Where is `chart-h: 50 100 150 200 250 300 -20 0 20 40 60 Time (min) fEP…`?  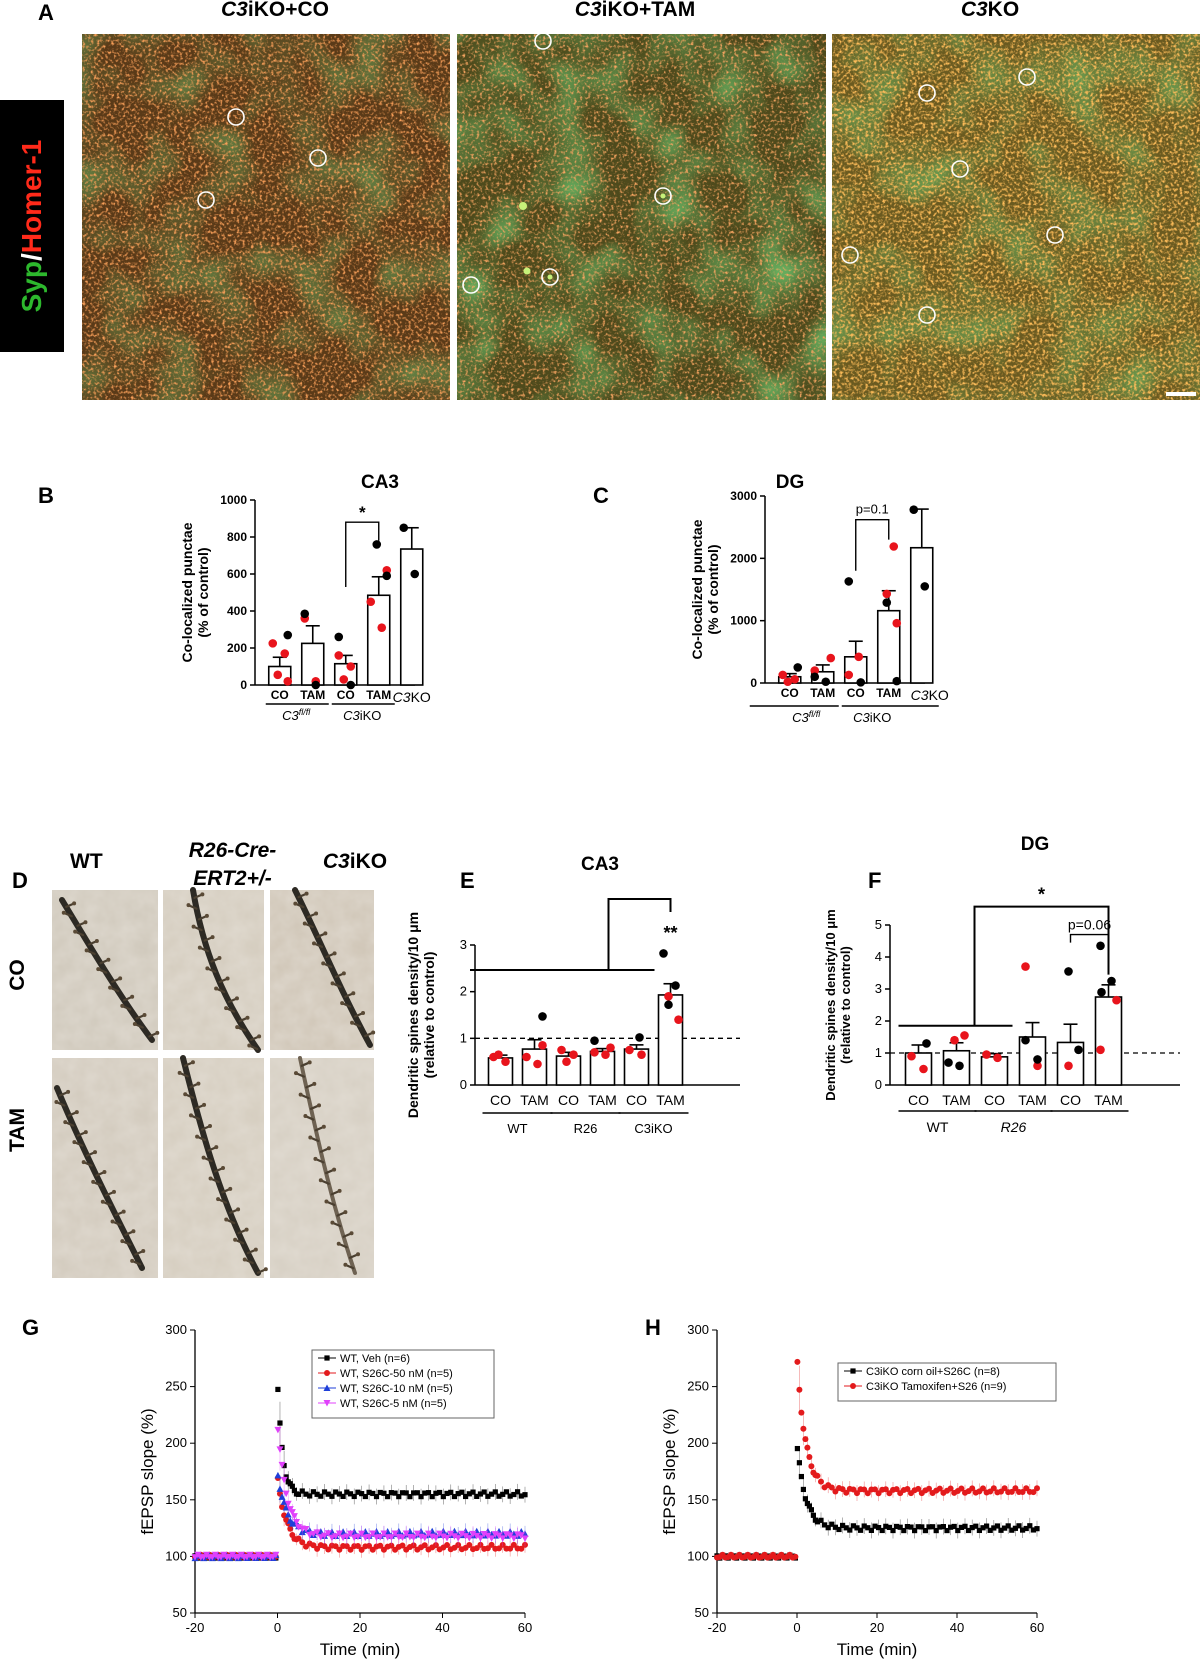 chart-h: 50 100 150 200 250 300 -20 0 20 40 60 Time (min) fEP… is located at coordinates (858, 1490).